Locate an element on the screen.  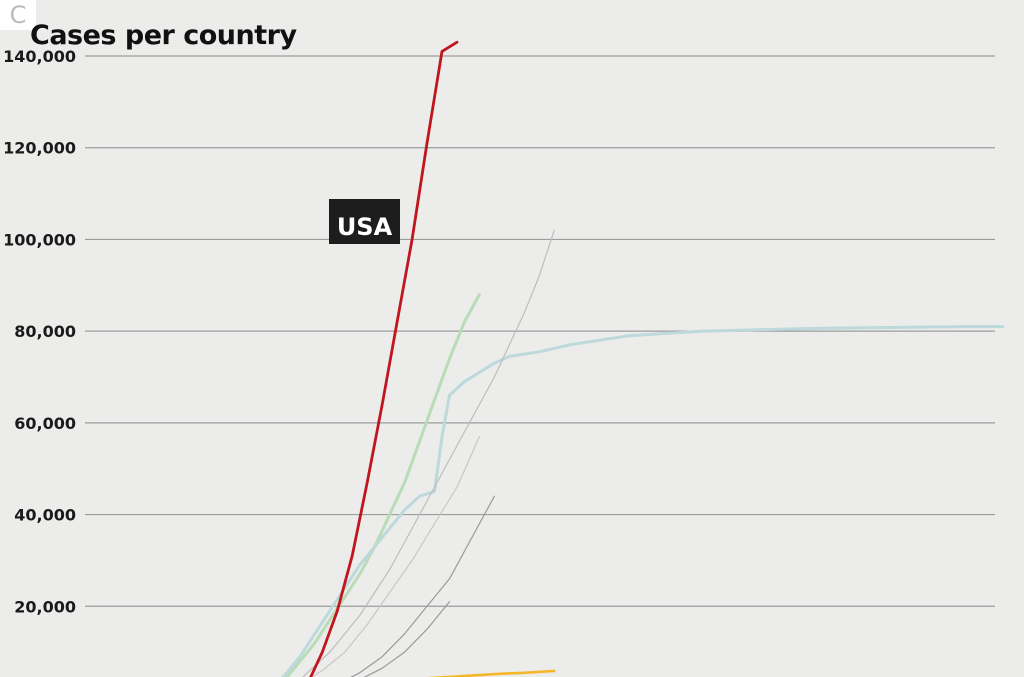
y-tick-label-2: 60,000 is located at coordinates (45, 423).